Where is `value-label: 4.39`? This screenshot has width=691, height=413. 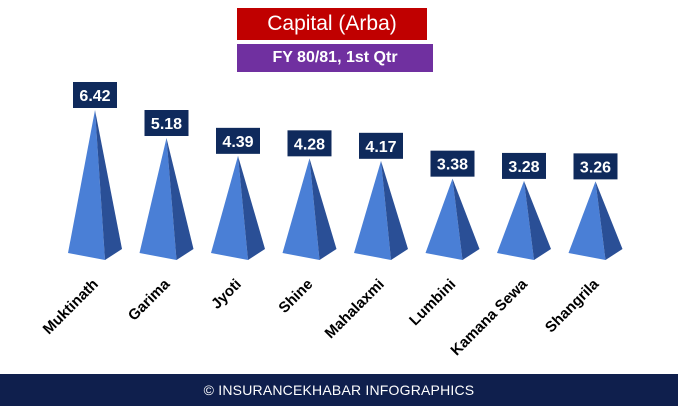 value-label: 4.39 is located at coordinates (237, 142).